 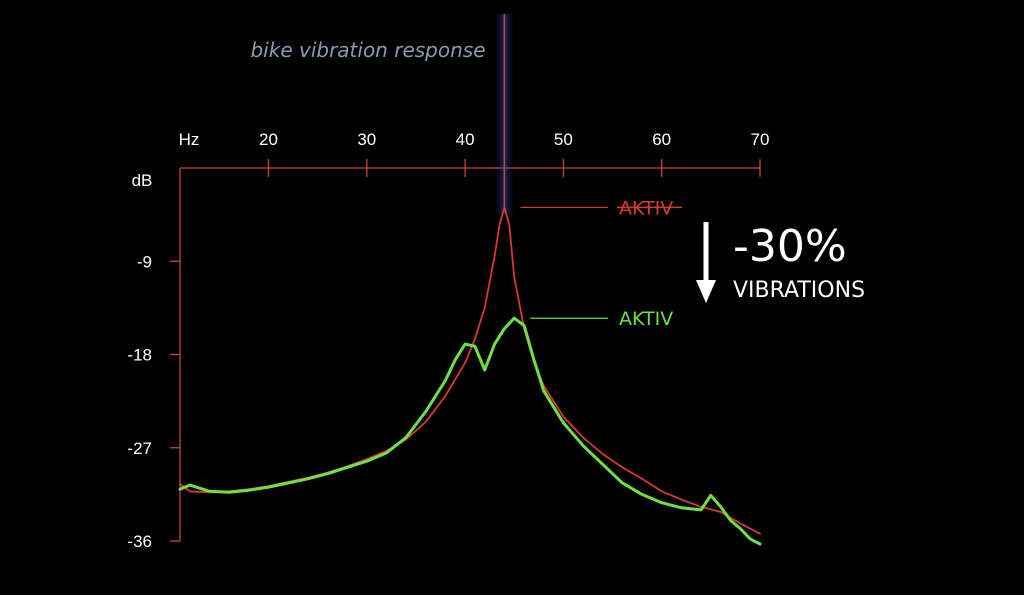 I want to click on y-tick-label: -36, so click(x=139, y=541).